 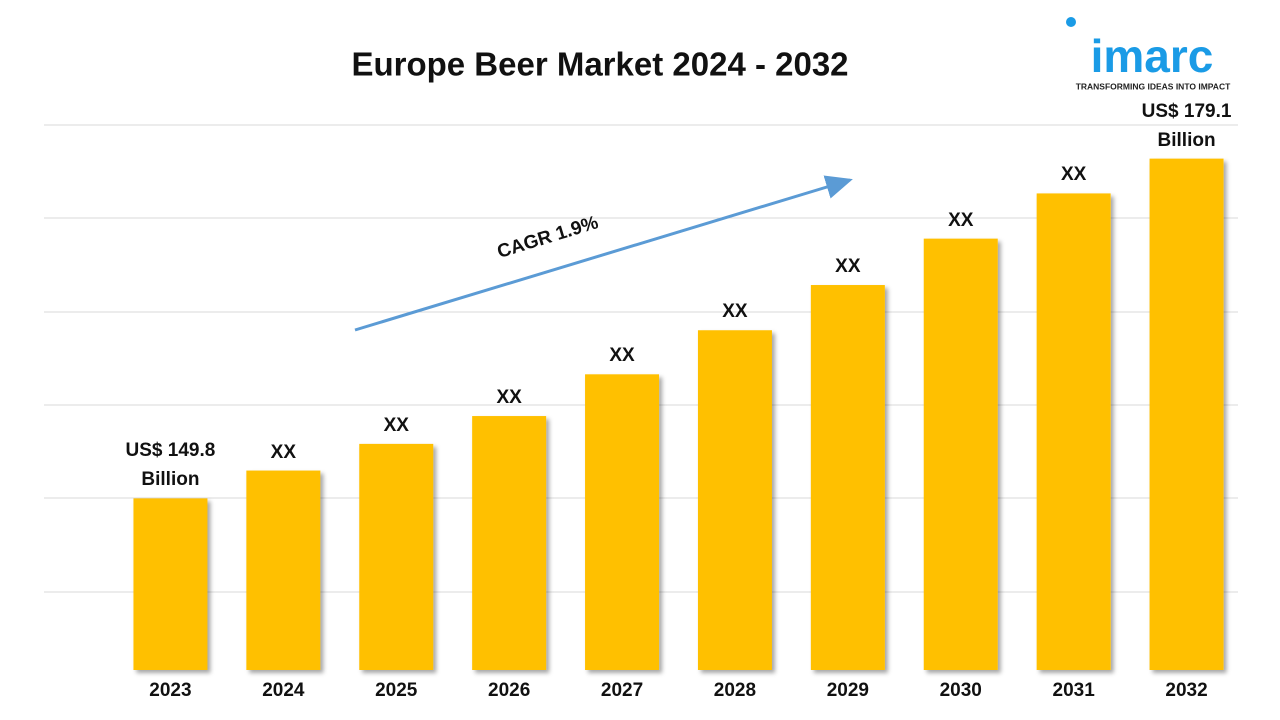 What do you see at coordinates (170, 465) in the screenshot?
I see `value-label: US$ 149.8 Billion` at bounding box center [170, 465].